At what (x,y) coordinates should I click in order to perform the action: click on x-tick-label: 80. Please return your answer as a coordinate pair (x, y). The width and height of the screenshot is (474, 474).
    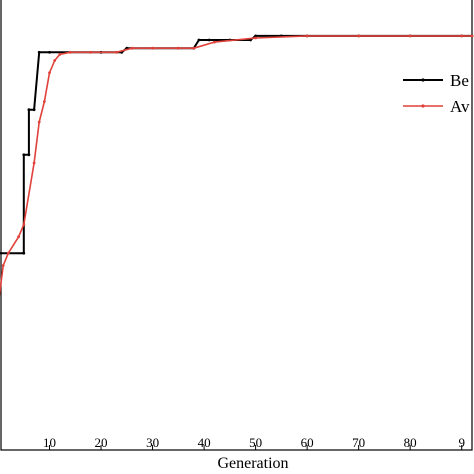
    Looking at the image, I should click on (410, 442).